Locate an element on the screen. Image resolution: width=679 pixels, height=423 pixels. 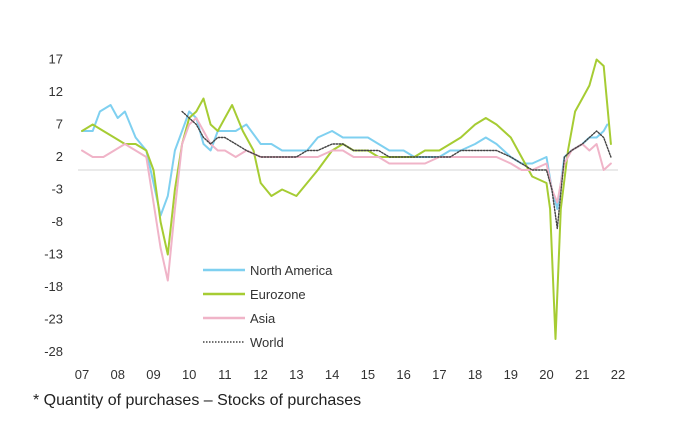
legend: North America Eurozone Asia World is located at coordinates (268, 306).